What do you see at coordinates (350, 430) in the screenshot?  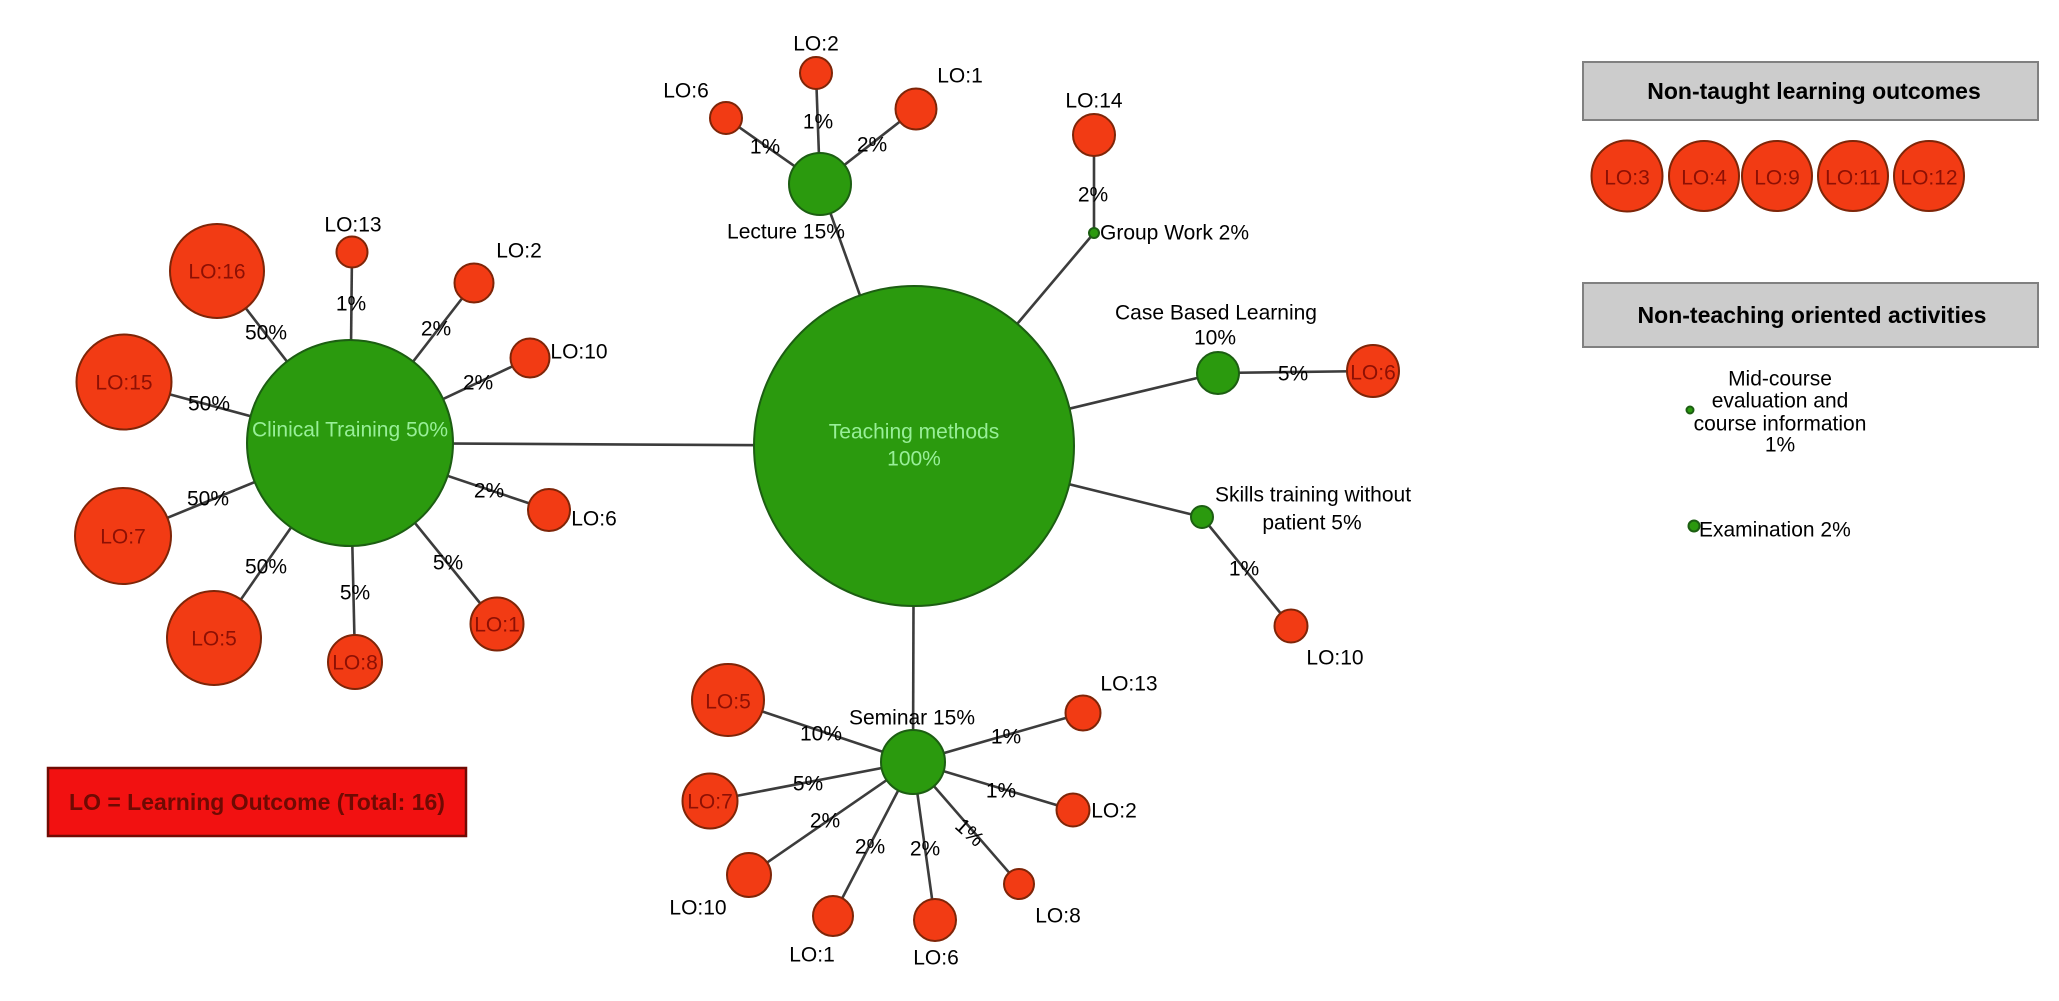 I see `svg-text: Clinical Training 50%` at bounding box center [350, 430].